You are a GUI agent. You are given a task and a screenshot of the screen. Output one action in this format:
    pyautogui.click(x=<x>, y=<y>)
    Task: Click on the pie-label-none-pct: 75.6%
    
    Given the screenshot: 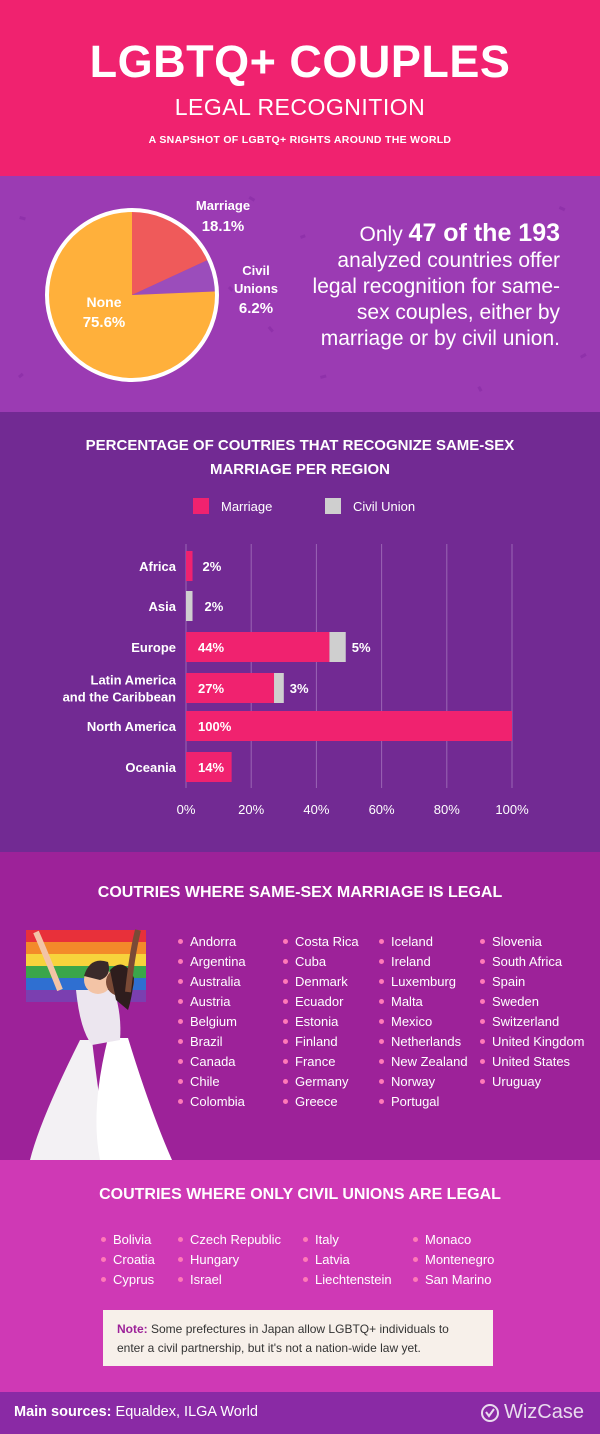 What is the action you would take?
    pyautogui.click(x=104, y=322)
    